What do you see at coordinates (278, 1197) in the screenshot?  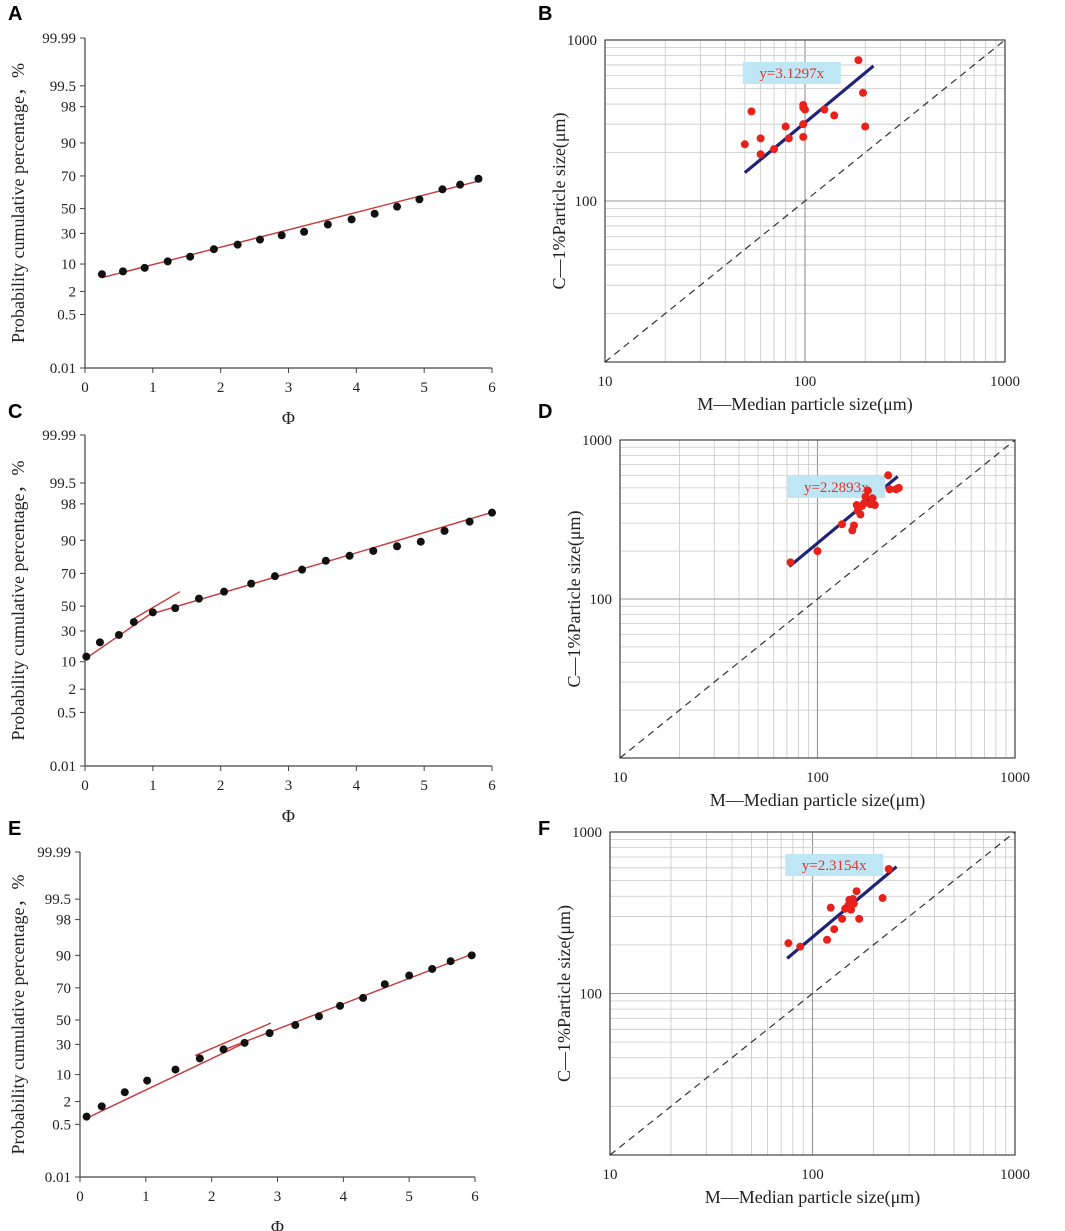 I see `x-tick-label: 3` at bounding box center [278, 1197].